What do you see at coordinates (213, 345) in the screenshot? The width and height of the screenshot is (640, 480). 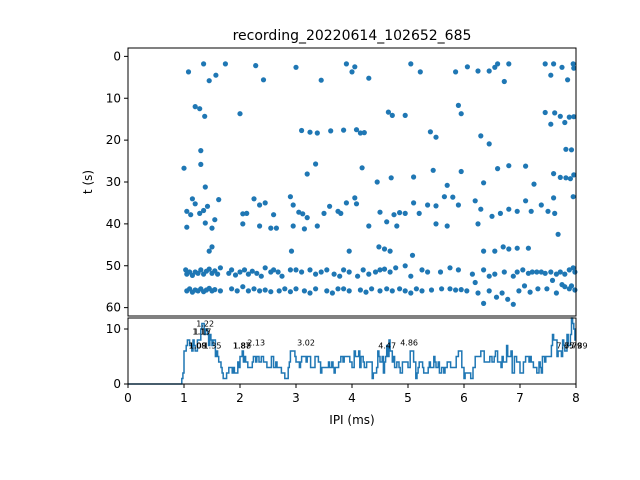 I see `histogram-peak-label: 1.35` at bounding box center [213, 345].